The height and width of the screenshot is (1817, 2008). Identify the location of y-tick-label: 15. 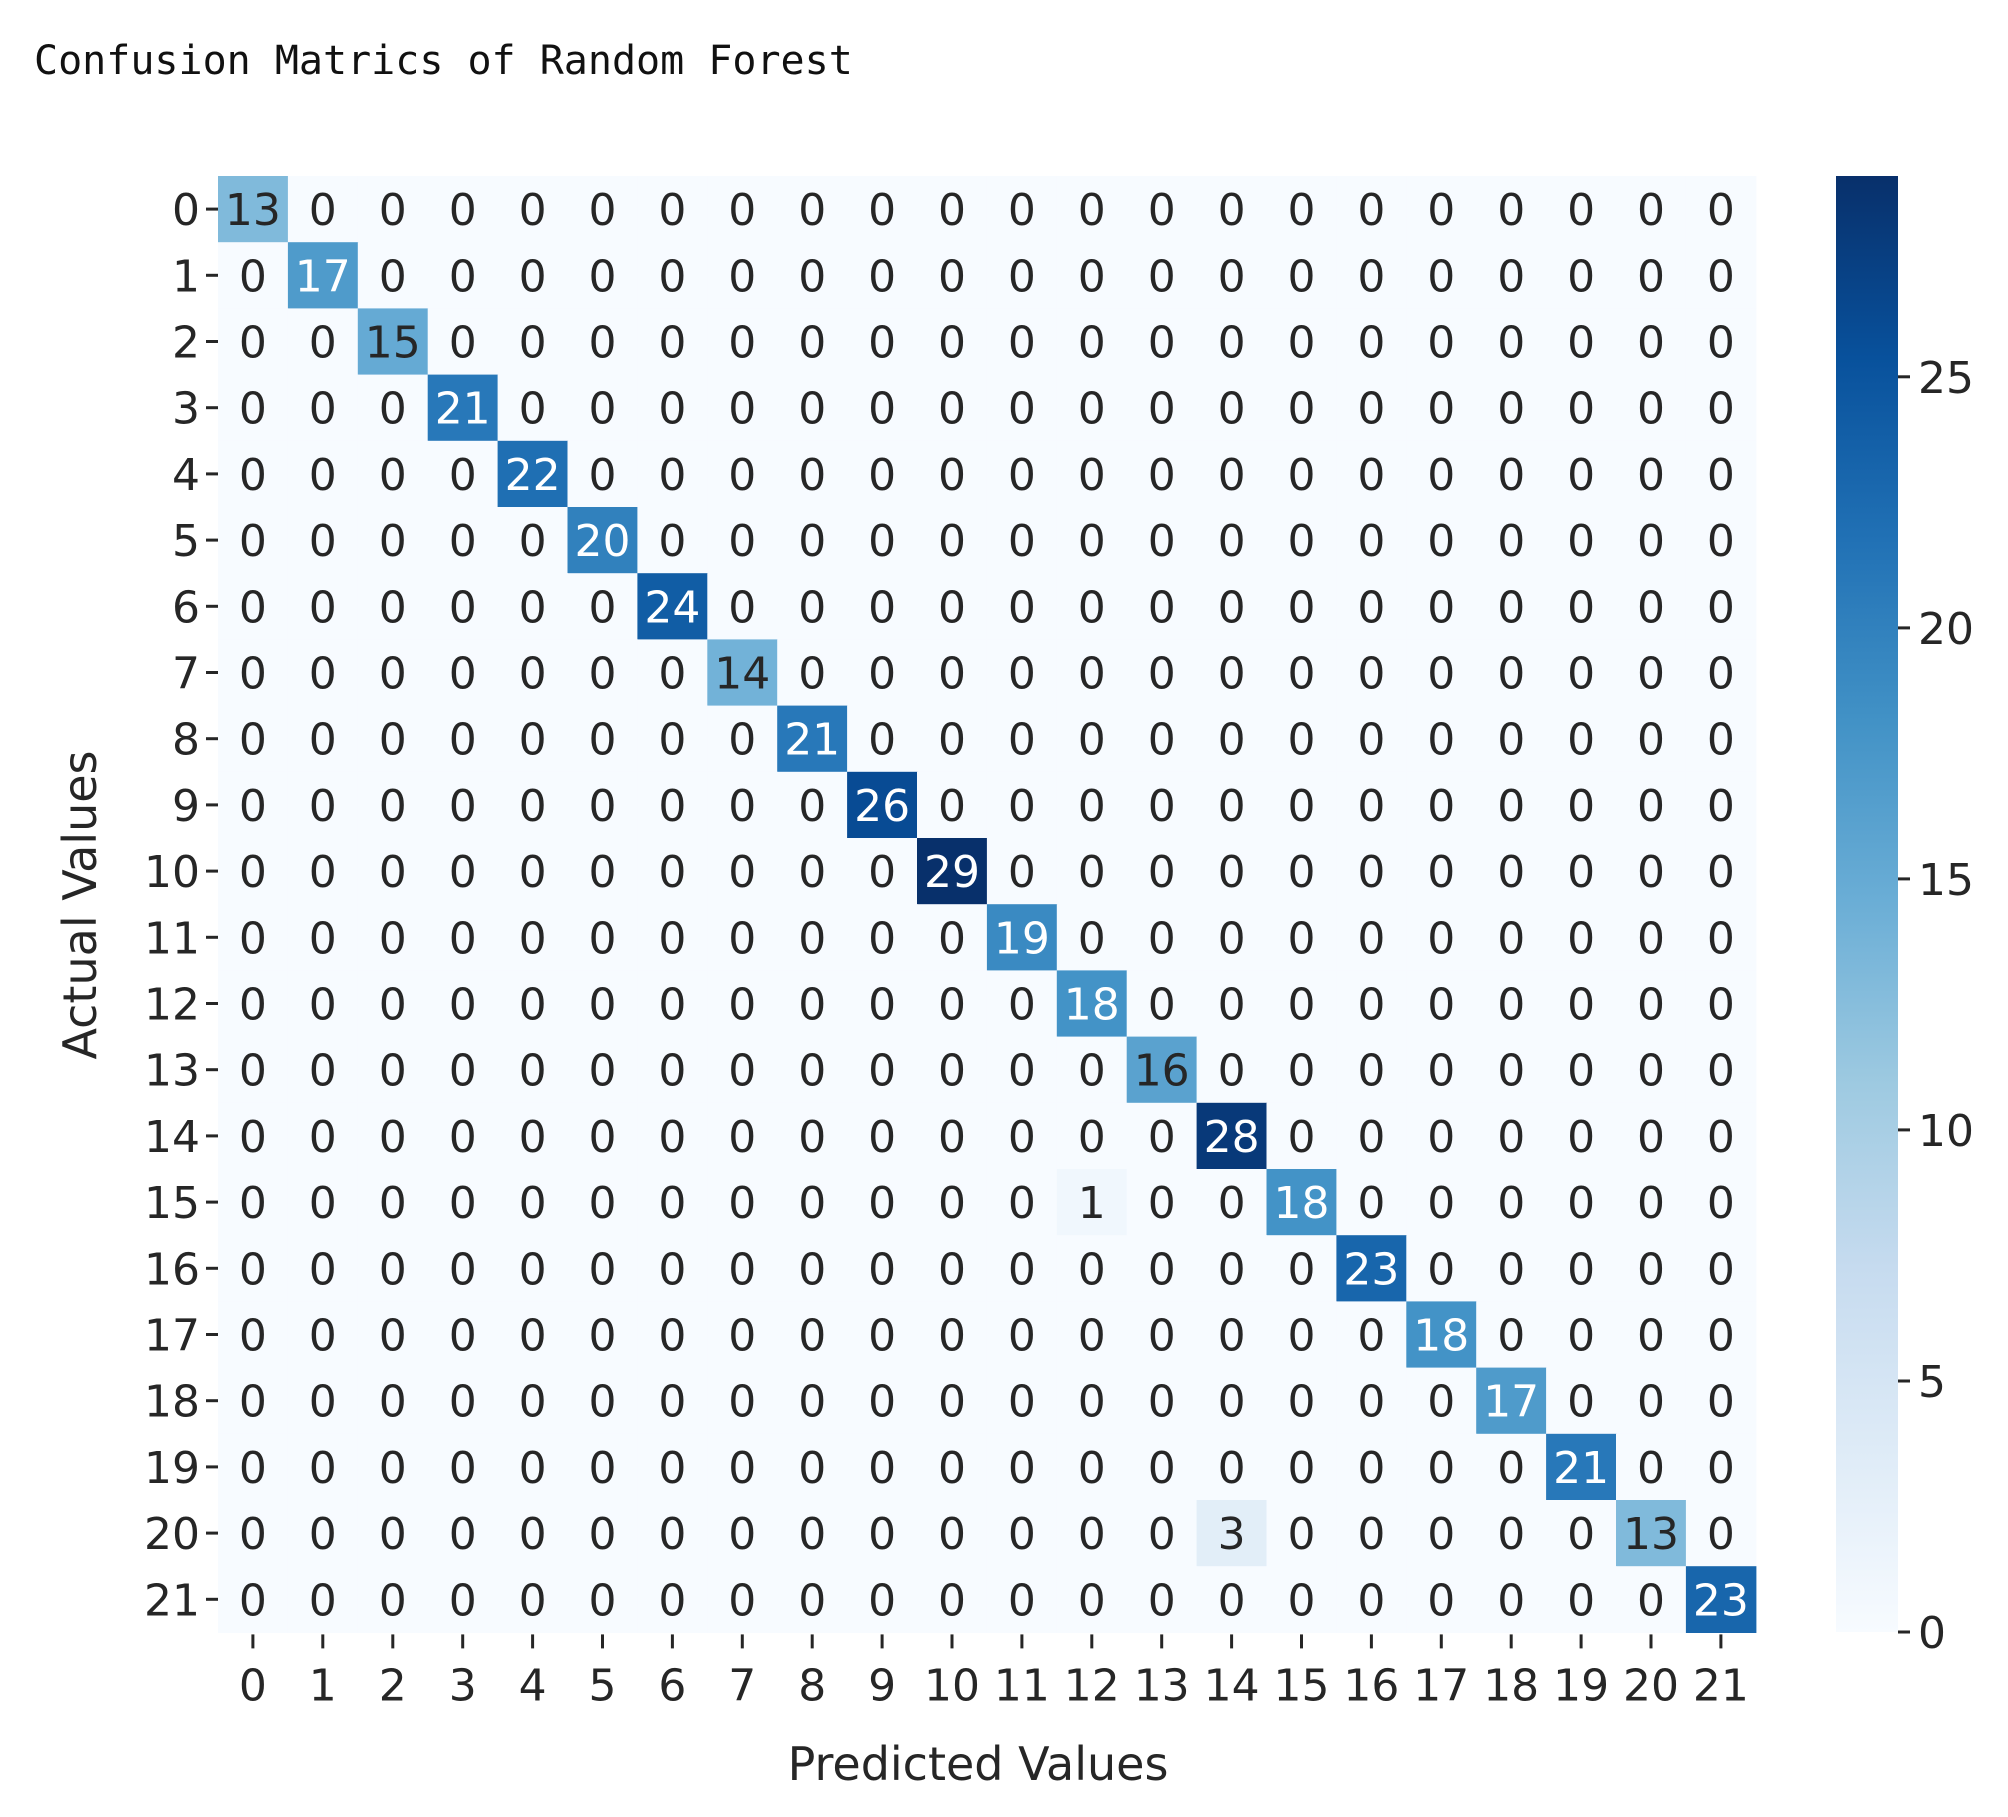
(172, 1203).